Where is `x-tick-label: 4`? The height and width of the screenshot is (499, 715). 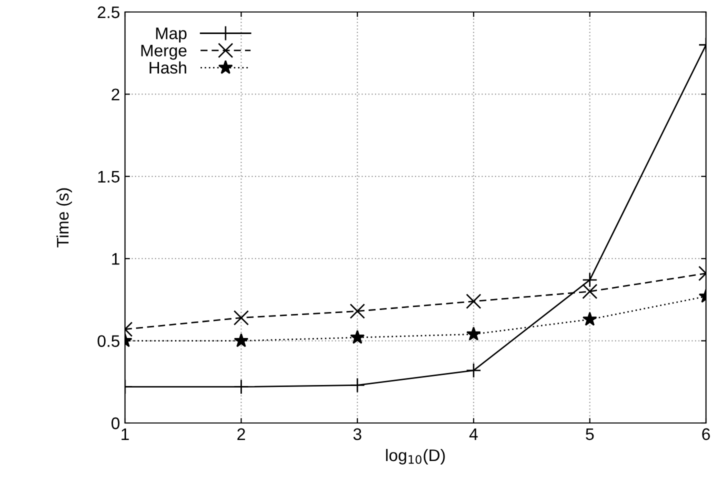 x-tick-label: 4 is located at coordinates (473, 434).